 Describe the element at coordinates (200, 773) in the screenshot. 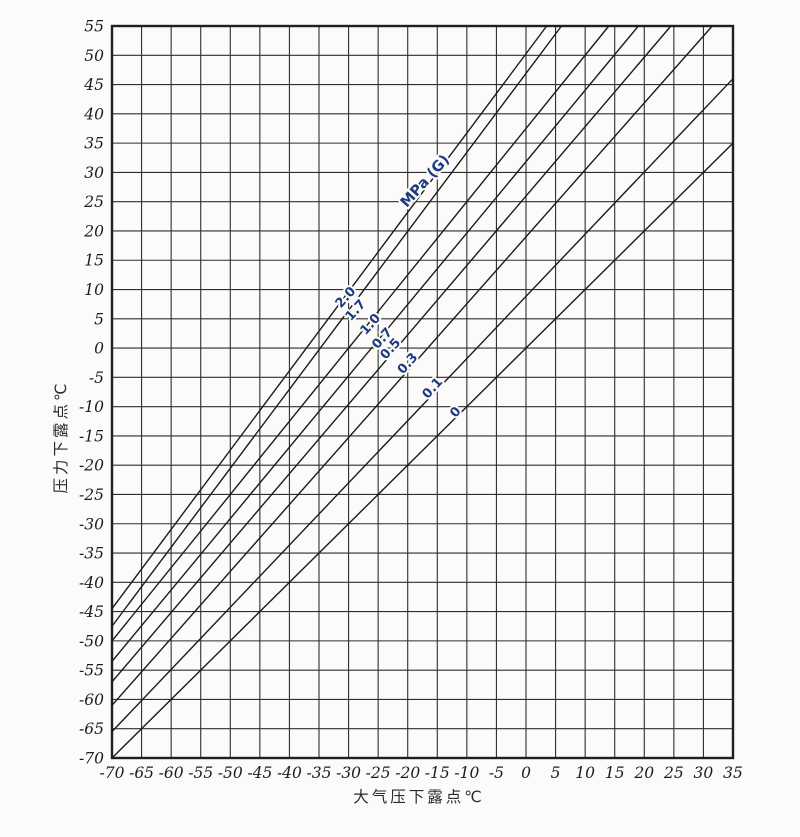

I see `x-tick-label: -55` at that location.